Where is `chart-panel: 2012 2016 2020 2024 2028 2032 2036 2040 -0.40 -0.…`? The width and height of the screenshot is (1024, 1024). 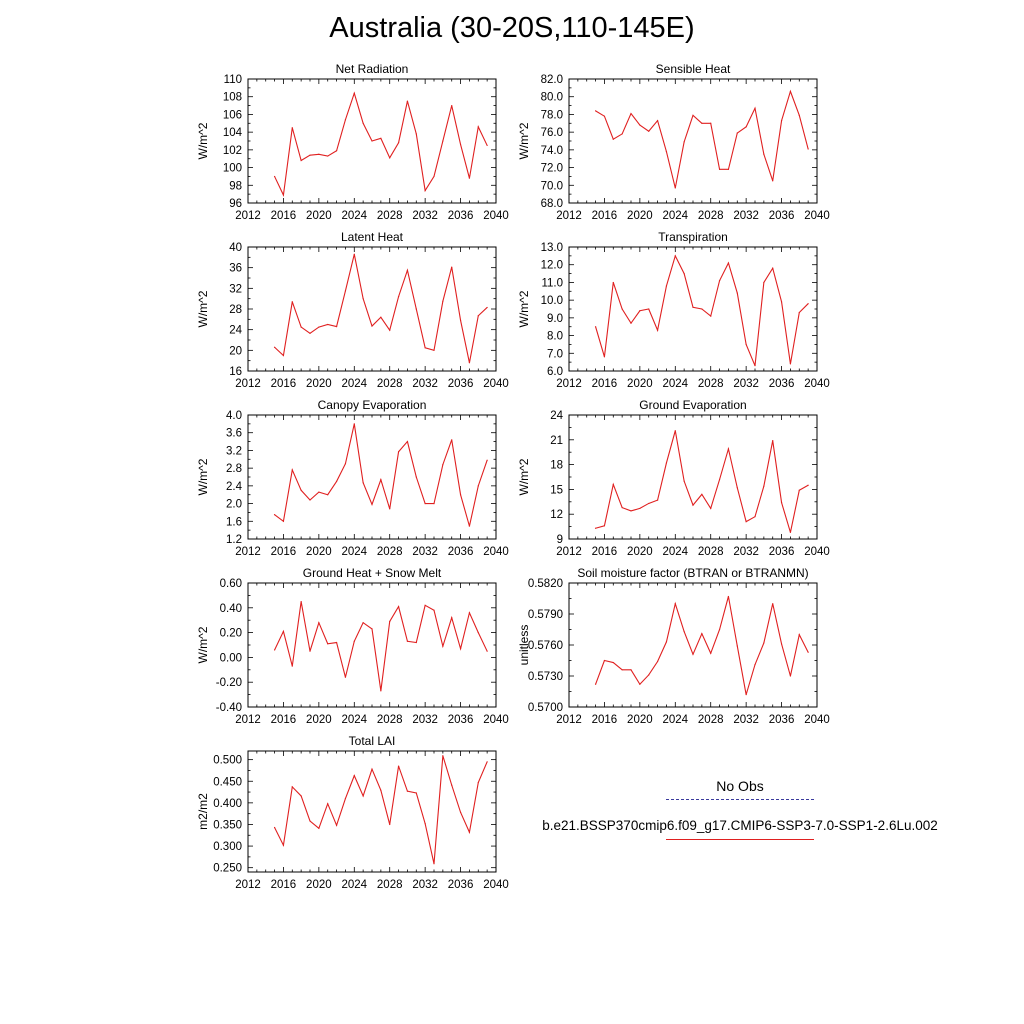 chart-panel: 2012 2016 2020 2024 2028 2032 2036 2040 -0.40 -0.… is located at coordinates (352, 646).